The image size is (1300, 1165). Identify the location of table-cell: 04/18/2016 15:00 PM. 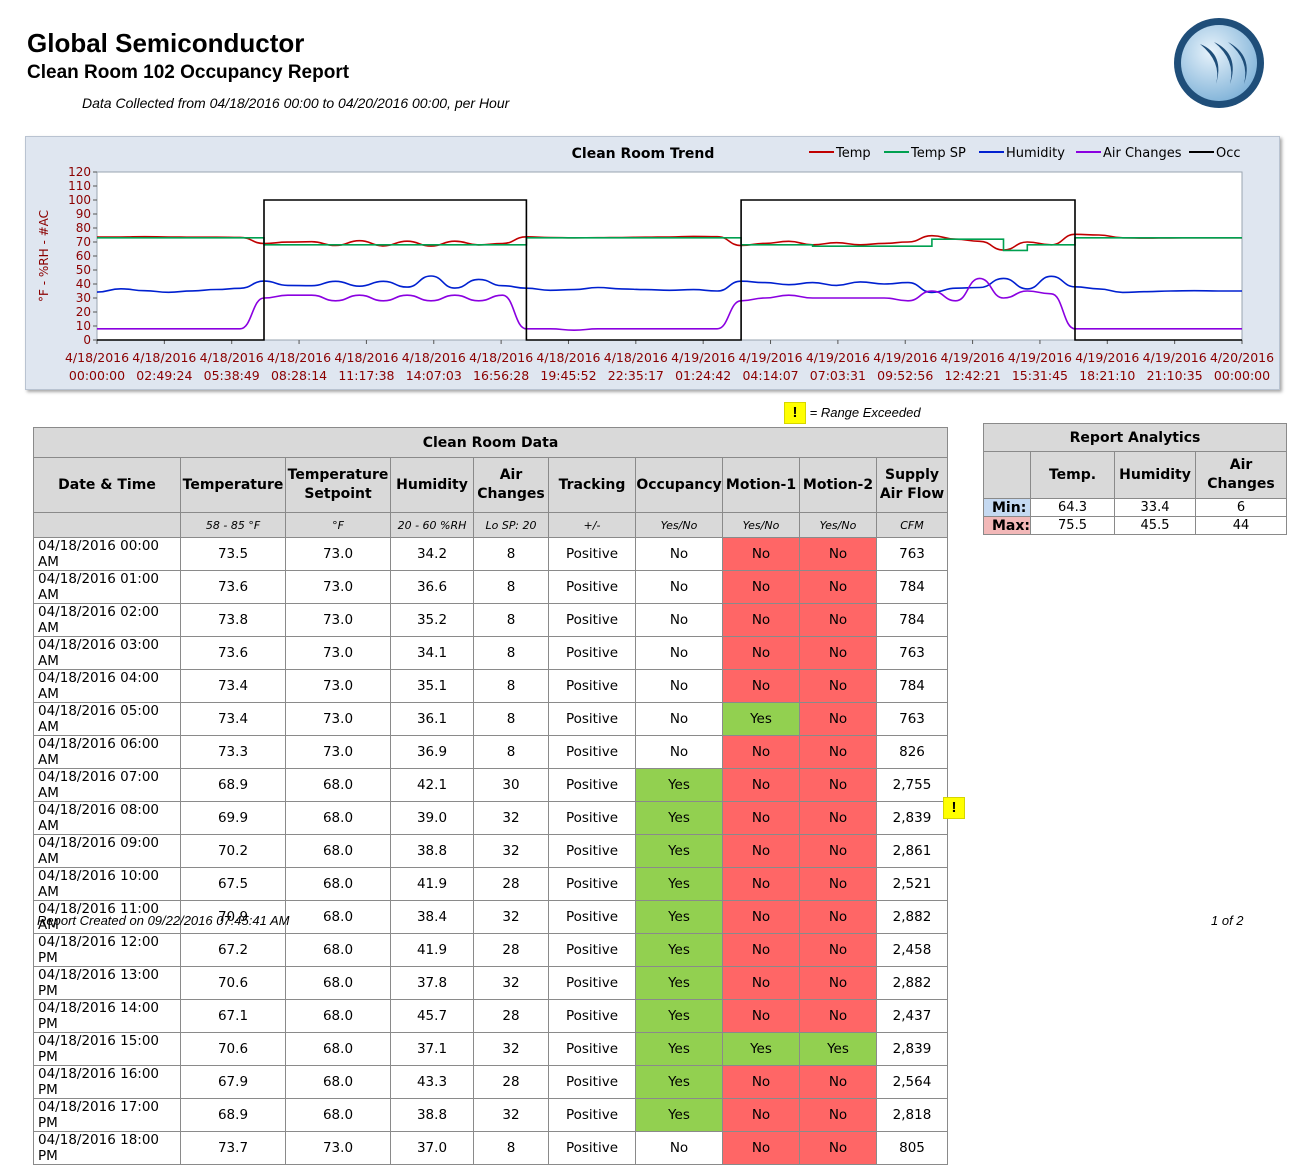
(107, 1049).